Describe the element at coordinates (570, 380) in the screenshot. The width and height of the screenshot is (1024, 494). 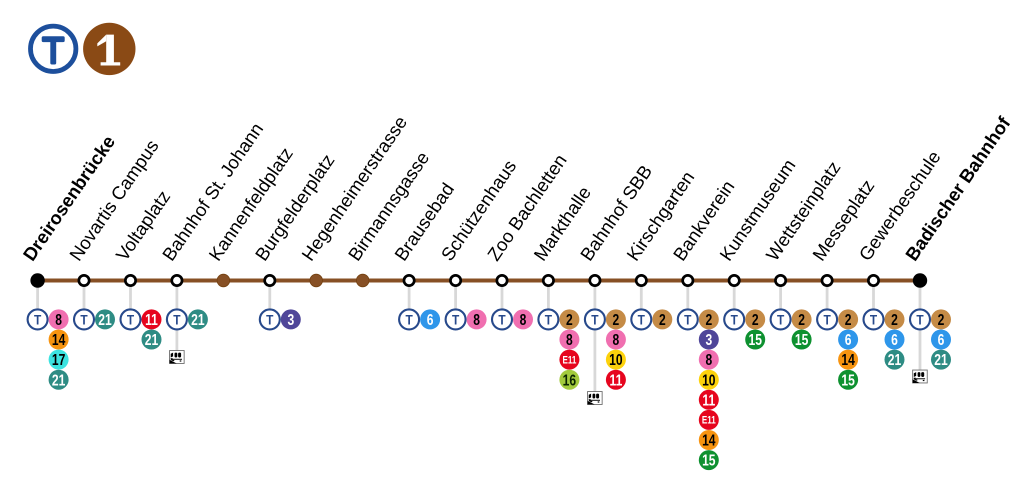
I see `svg-text: 16` at that location.